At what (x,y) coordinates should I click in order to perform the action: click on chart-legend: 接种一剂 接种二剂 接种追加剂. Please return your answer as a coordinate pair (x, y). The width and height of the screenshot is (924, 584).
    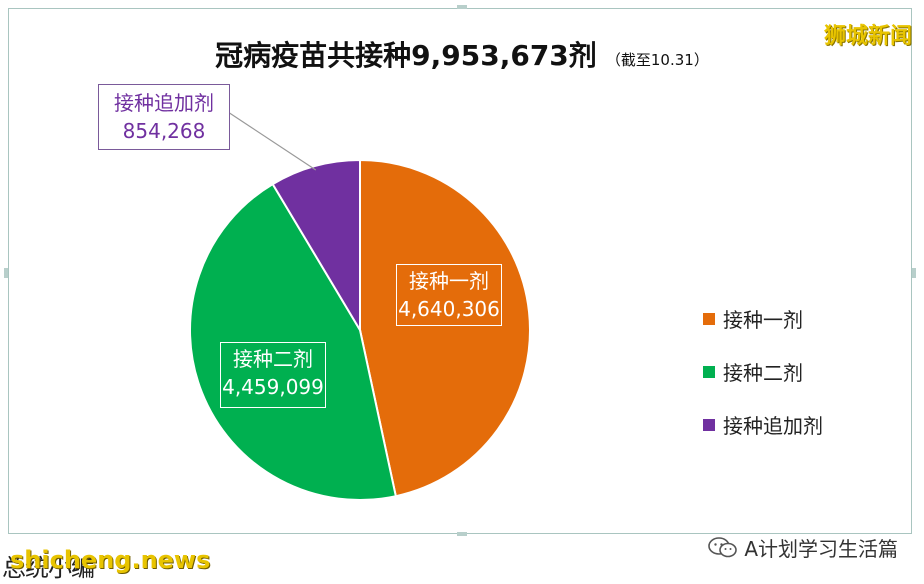
    Looking at the image, I should click on (763, 371).